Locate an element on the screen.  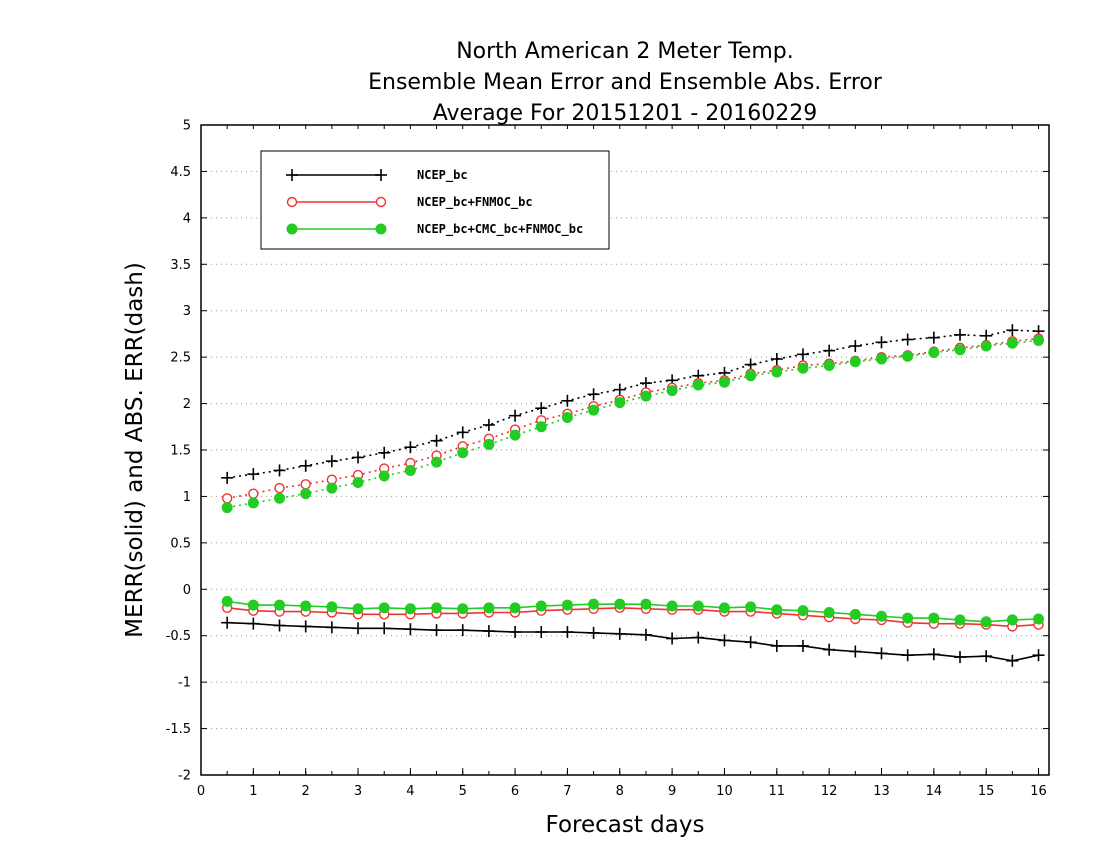
y-tick-label: 5 is located at coordinates (187, 126).